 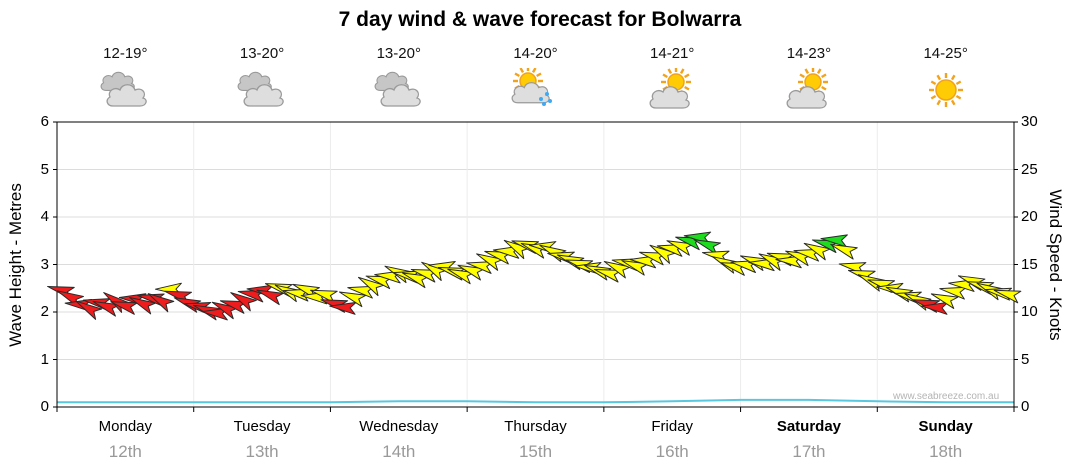 I want to click on y-right-tick-label: 20, so click(x=1029, y=216).